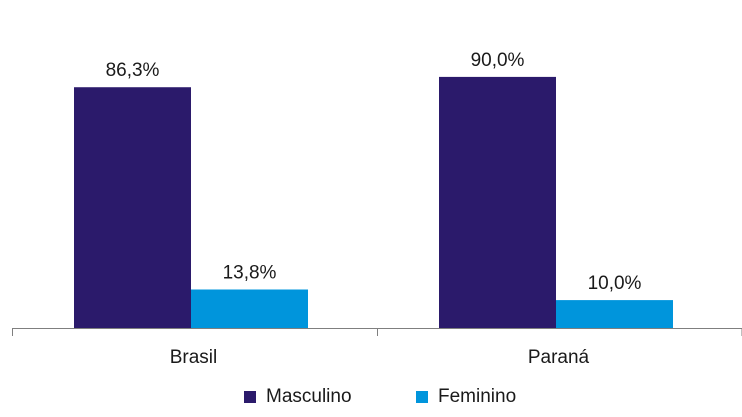 This screenshot has width=742, height=417. What do you see at coordinates (309, 396) in the screenshot?
I see `legend-label-masculino: Masculino` at bounding box center [309, 396].